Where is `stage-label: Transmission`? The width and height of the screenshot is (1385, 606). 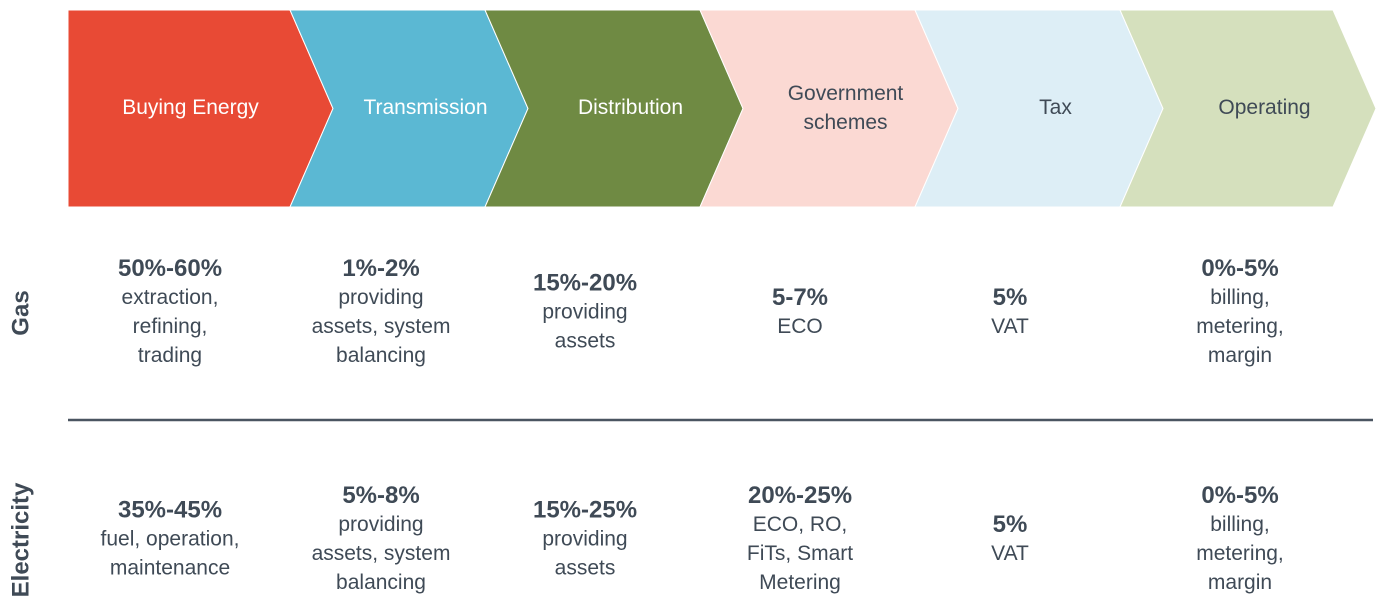
stage-label: Transmission is located at coordinates (425, 107).